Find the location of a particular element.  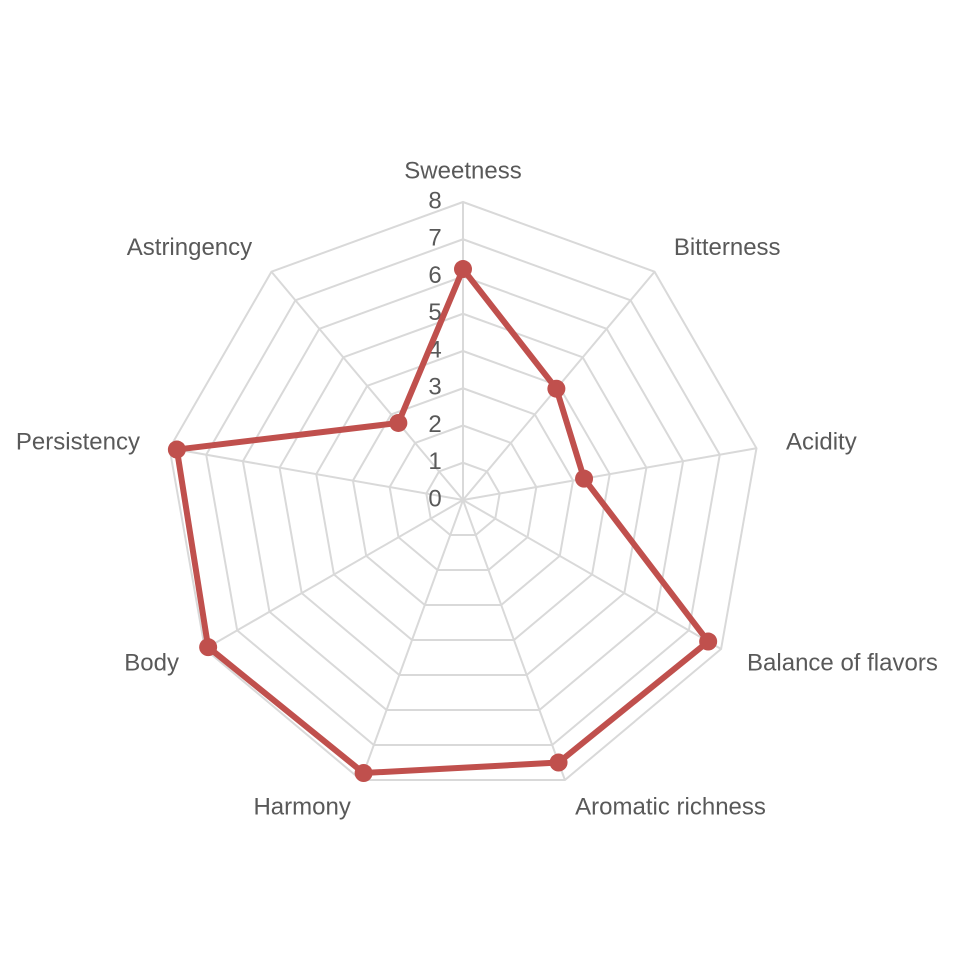

category-label: Persistency is located at coordinates (78, 441).